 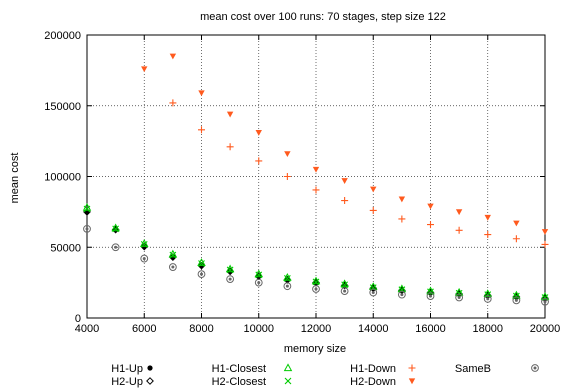 What do you see at coordinates (473, 369) in the screenshot?
I see `legend-label: SameB` at bounding box center [473, 369].